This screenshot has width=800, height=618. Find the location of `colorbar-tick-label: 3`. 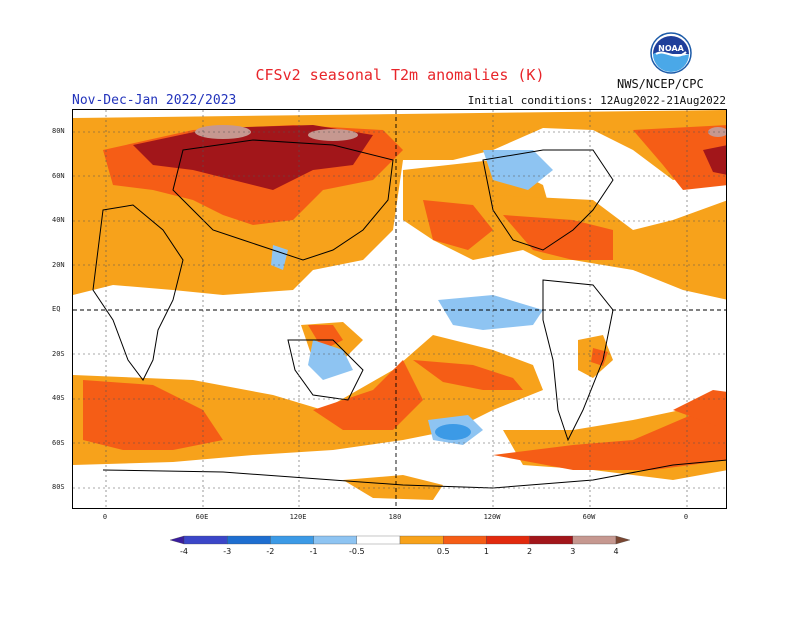

colorbar-tick-label: 3 is located at coordinates (573, 551).